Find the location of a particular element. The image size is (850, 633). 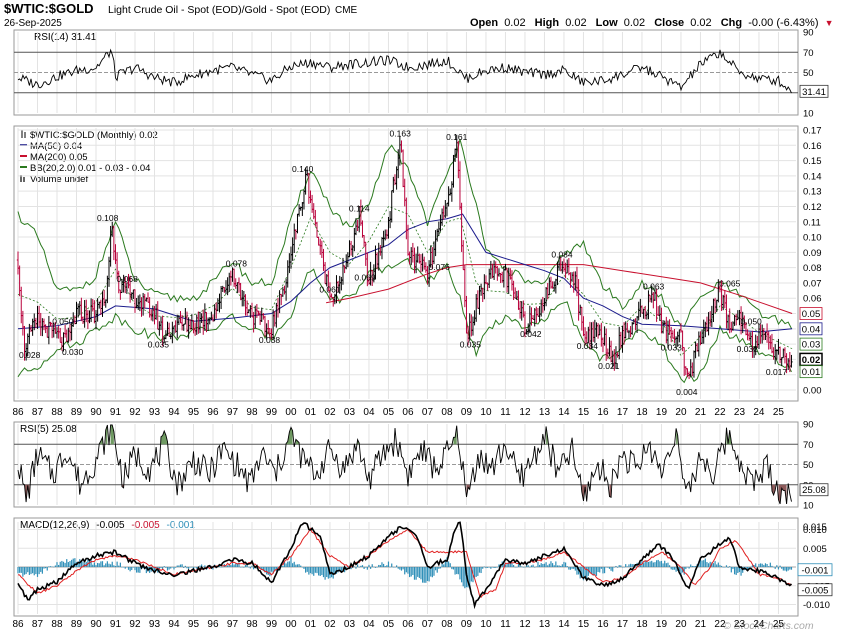

x-tick-label: 87 is located at coordinates (38, 412).